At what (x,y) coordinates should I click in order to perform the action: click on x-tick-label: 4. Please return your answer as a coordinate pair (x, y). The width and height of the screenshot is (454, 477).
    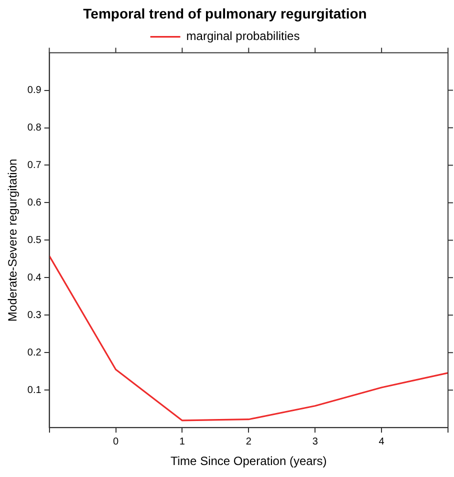
    Looking at the image, I should click on (381, 442).